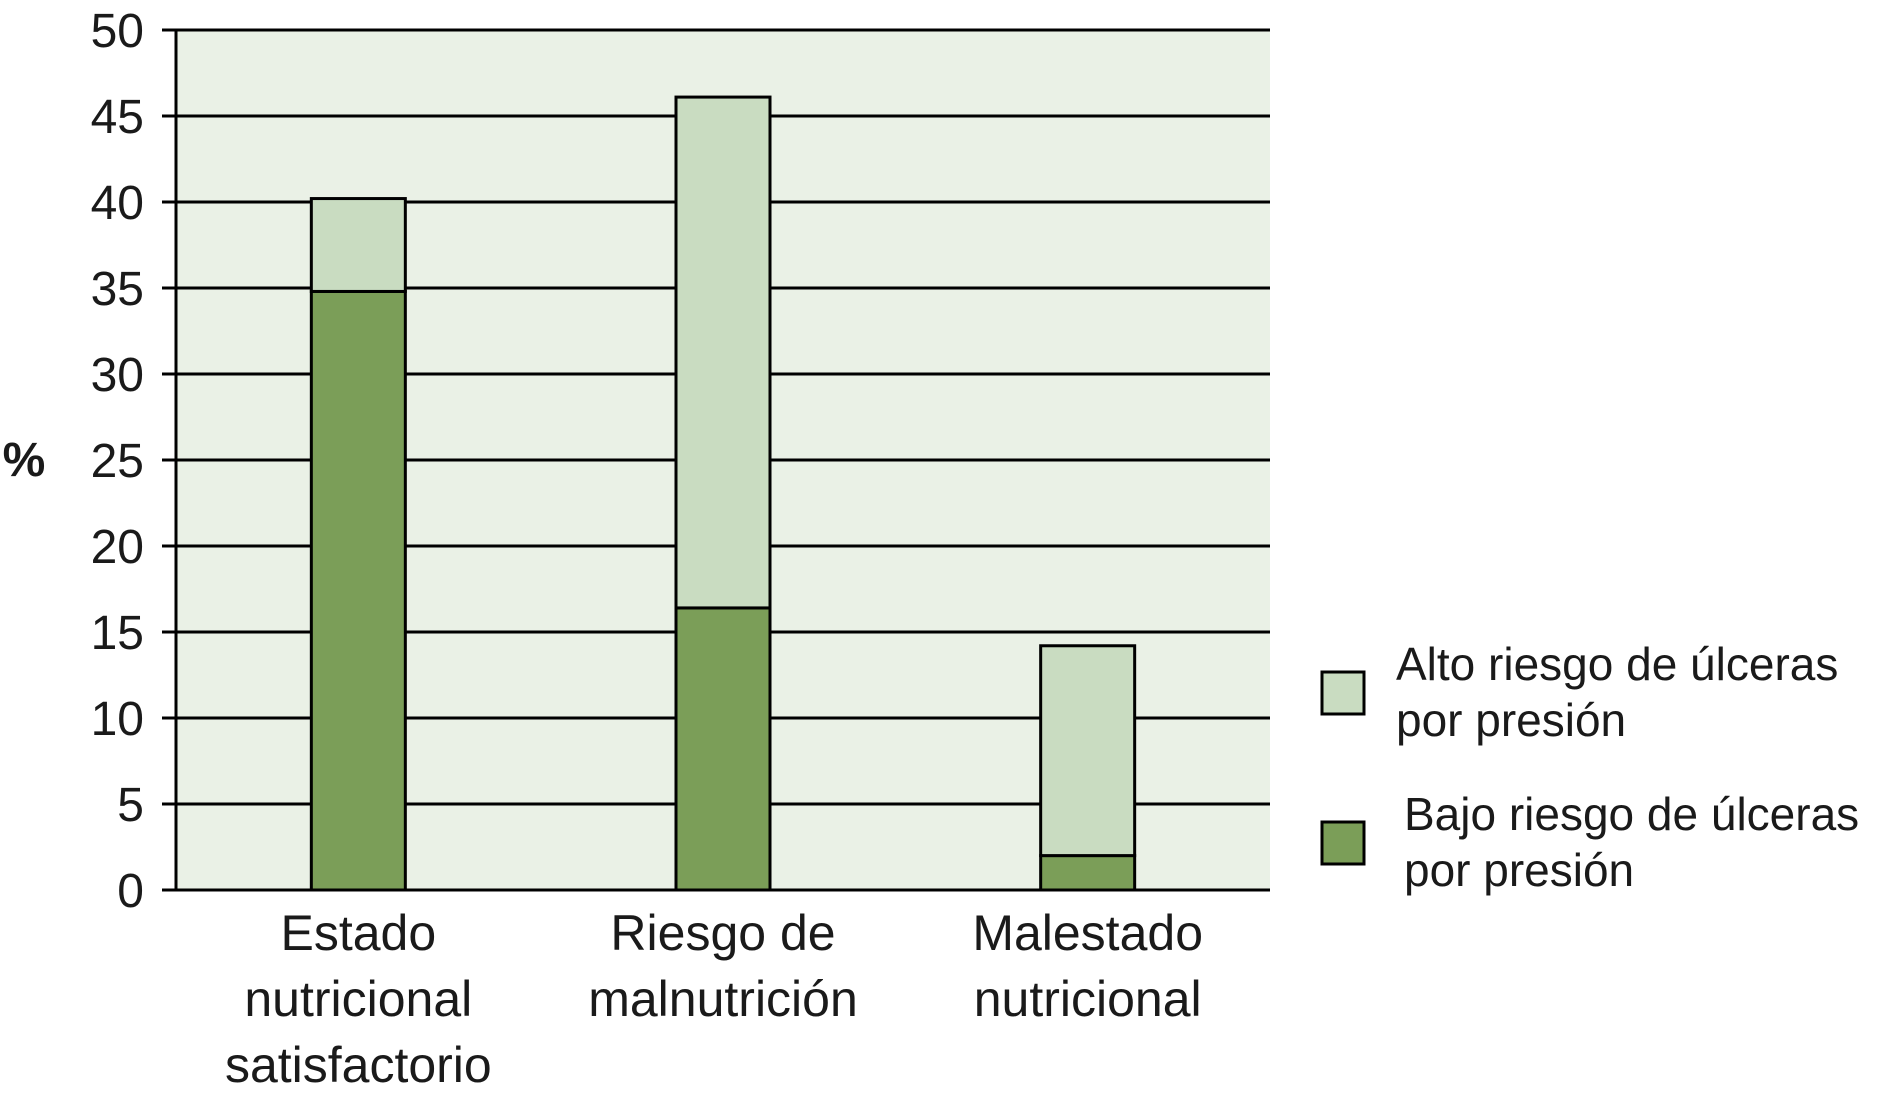 The width and height of the screenshot is (1884, 1096). Describe the element at coordinates (130, 805) in the screenshot. I see `y-tick-label: 5` at that location.